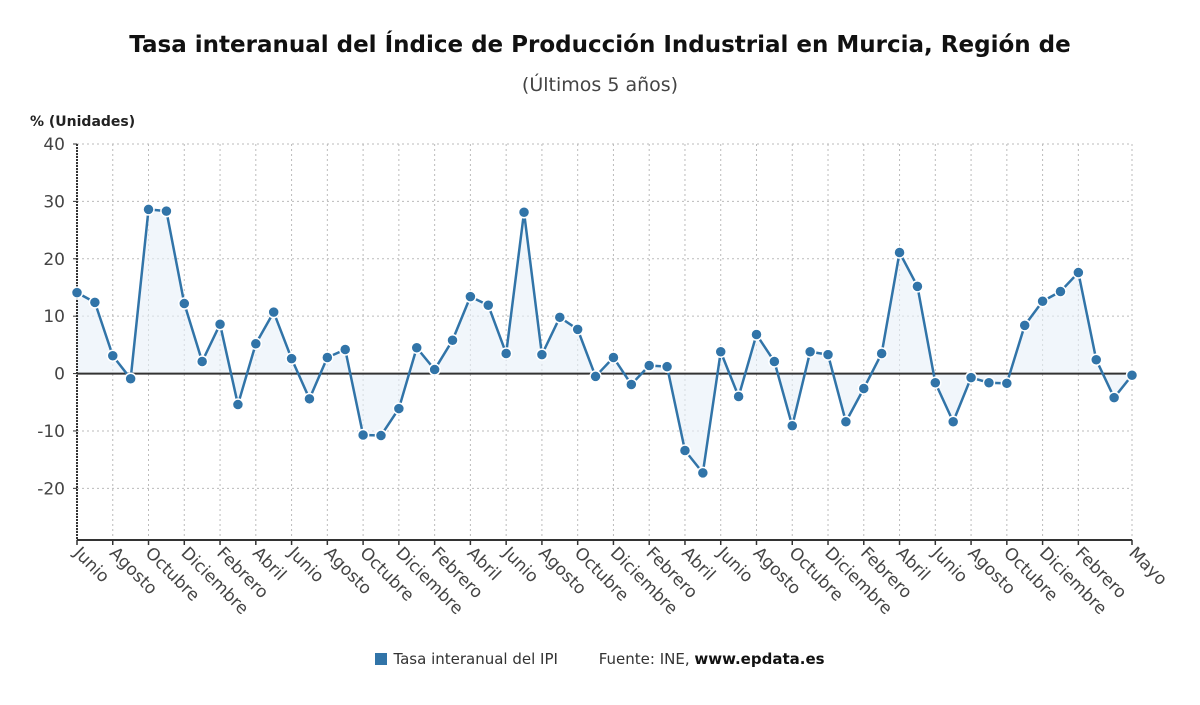  What do you see at coordinates (54, 202) in the screenshot?
I see `y-tick-label: 30` at bounding box center [54, 202].